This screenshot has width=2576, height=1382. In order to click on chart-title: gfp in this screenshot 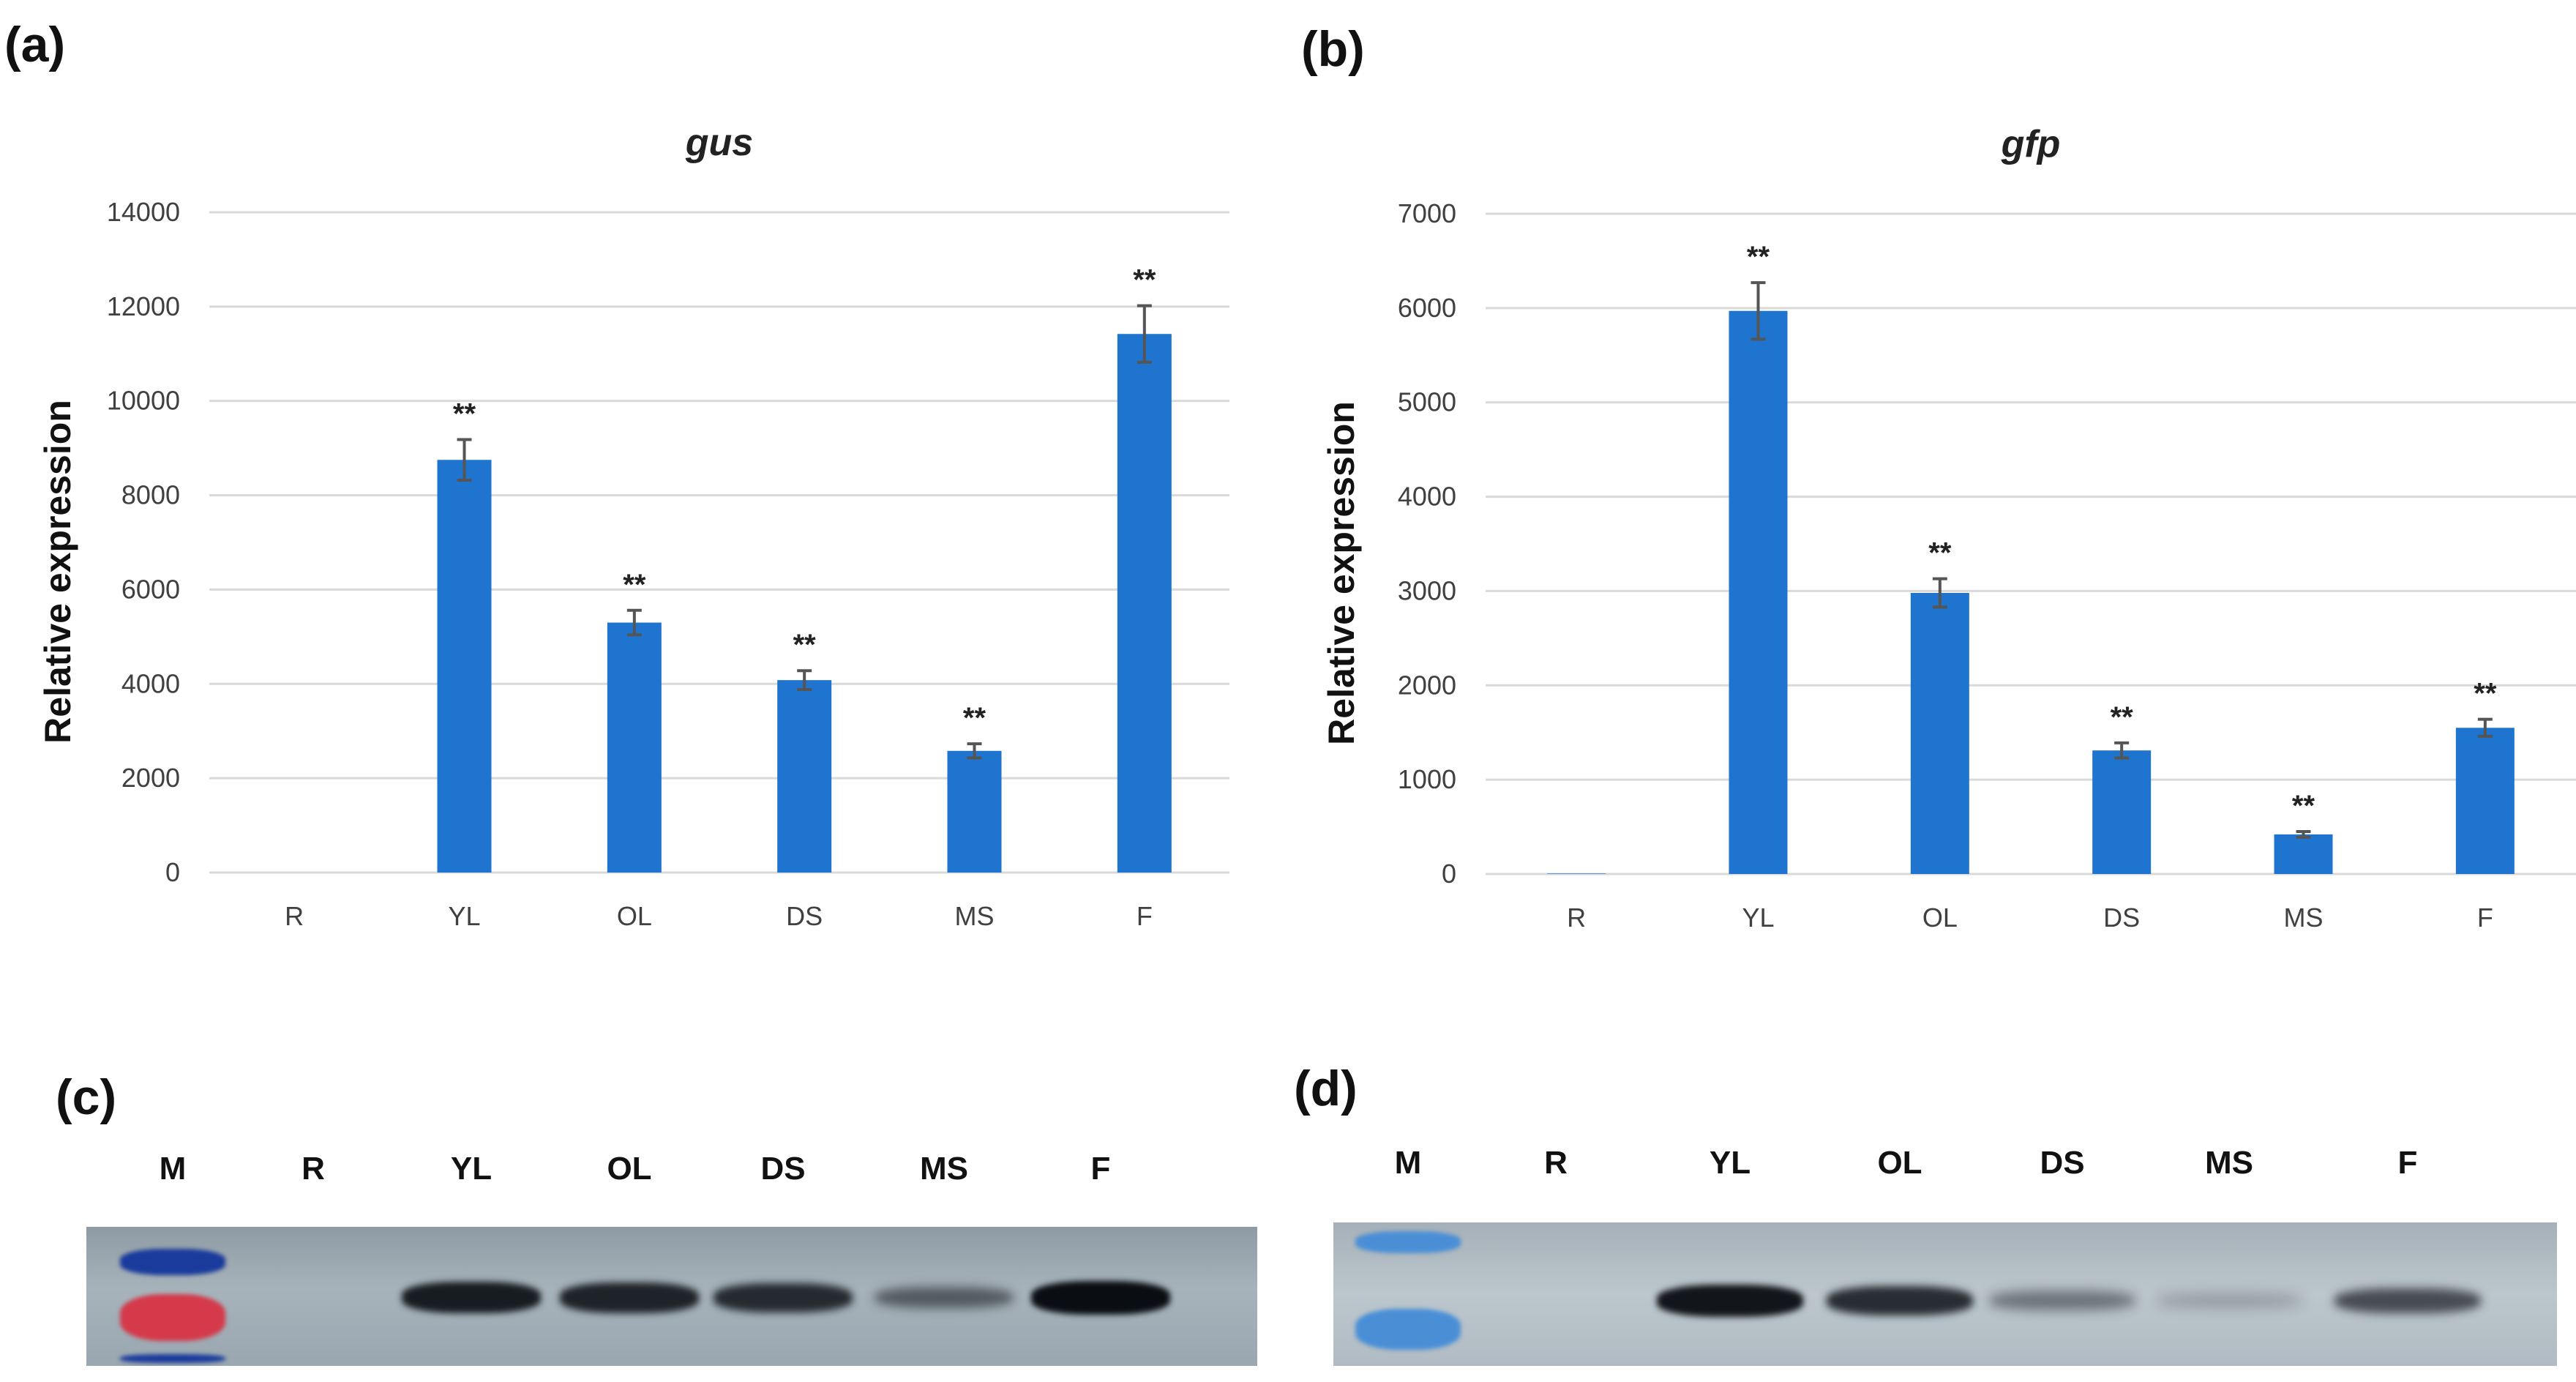, I will do `click(2031, 144)`.